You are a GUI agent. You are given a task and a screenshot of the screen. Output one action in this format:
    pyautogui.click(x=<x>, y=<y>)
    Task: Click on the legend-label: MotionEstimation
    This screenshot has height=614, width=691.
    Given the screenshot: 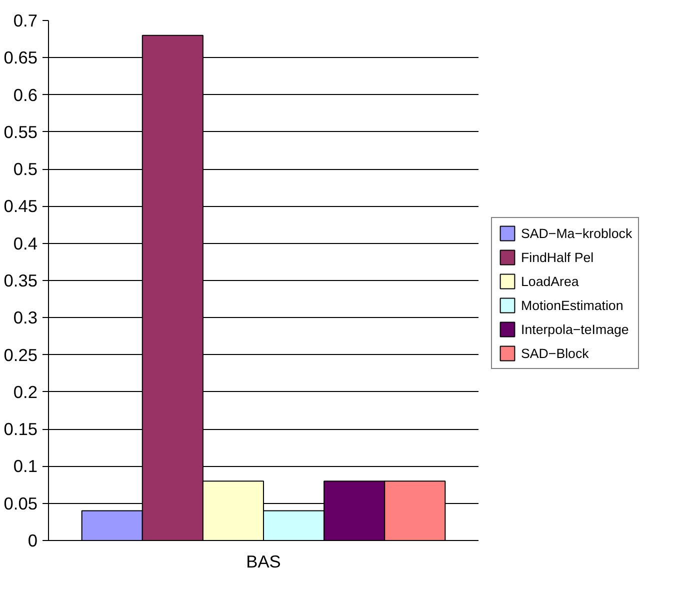 What is the action you would take?
    pyautogui.click(x=572, y=305)
    